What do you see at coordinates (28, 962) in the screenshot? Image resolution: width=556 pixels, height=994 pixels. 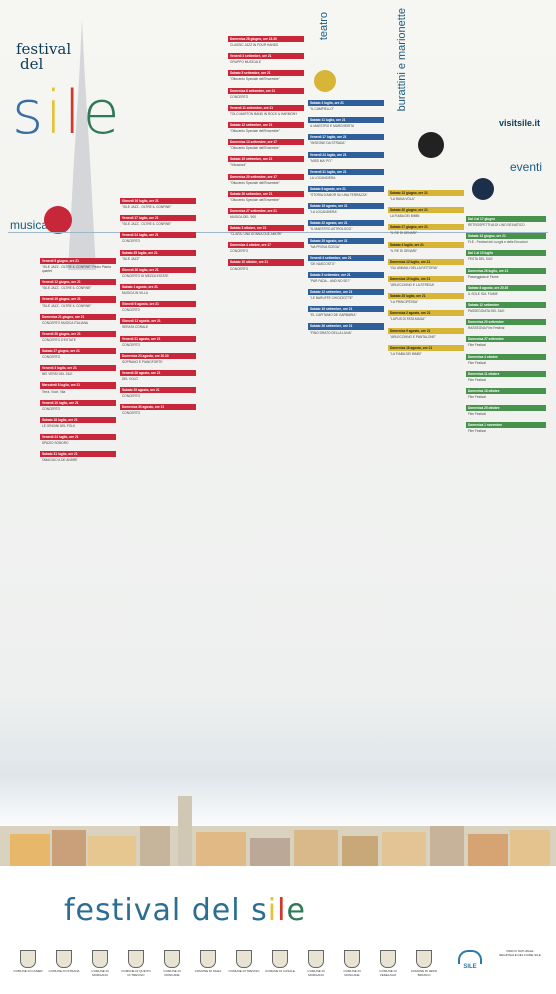 I see `municipality-logo: COMUNE DI CASIER` at bounding box center [28, 962].